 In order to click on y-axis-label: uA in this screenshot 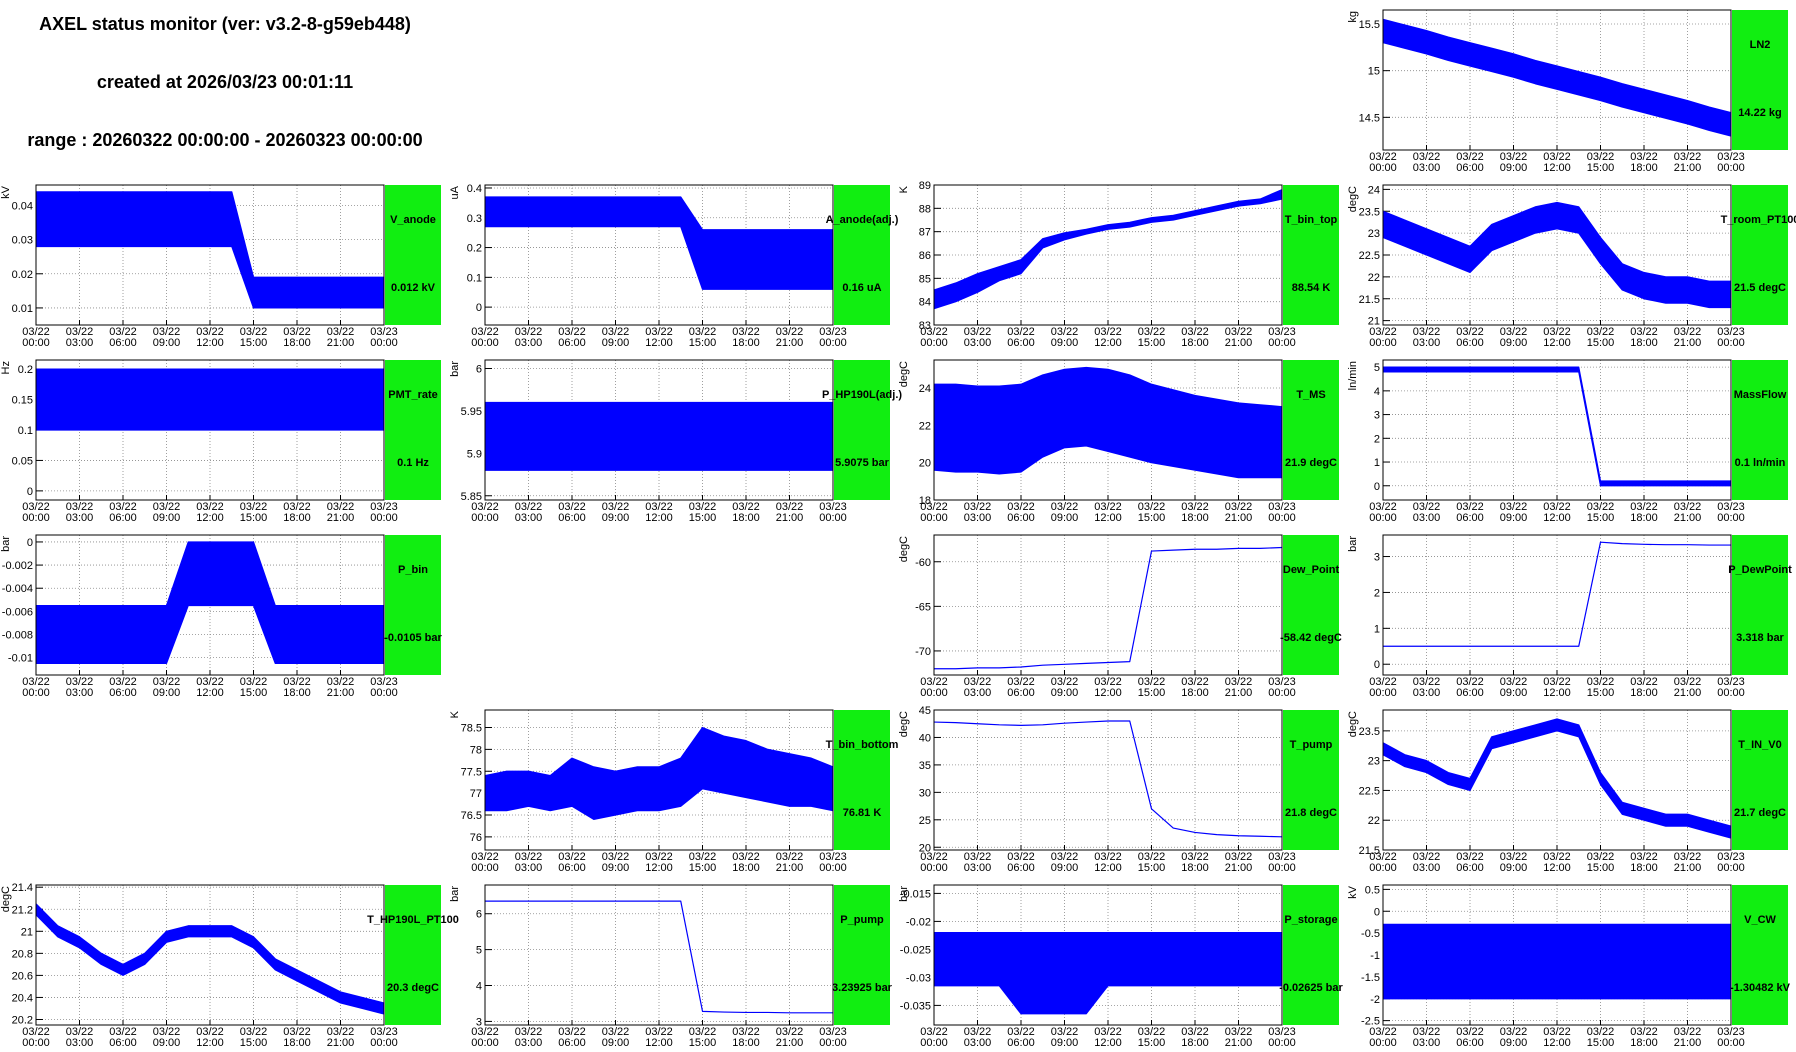, I will do `click(455, 192)`.